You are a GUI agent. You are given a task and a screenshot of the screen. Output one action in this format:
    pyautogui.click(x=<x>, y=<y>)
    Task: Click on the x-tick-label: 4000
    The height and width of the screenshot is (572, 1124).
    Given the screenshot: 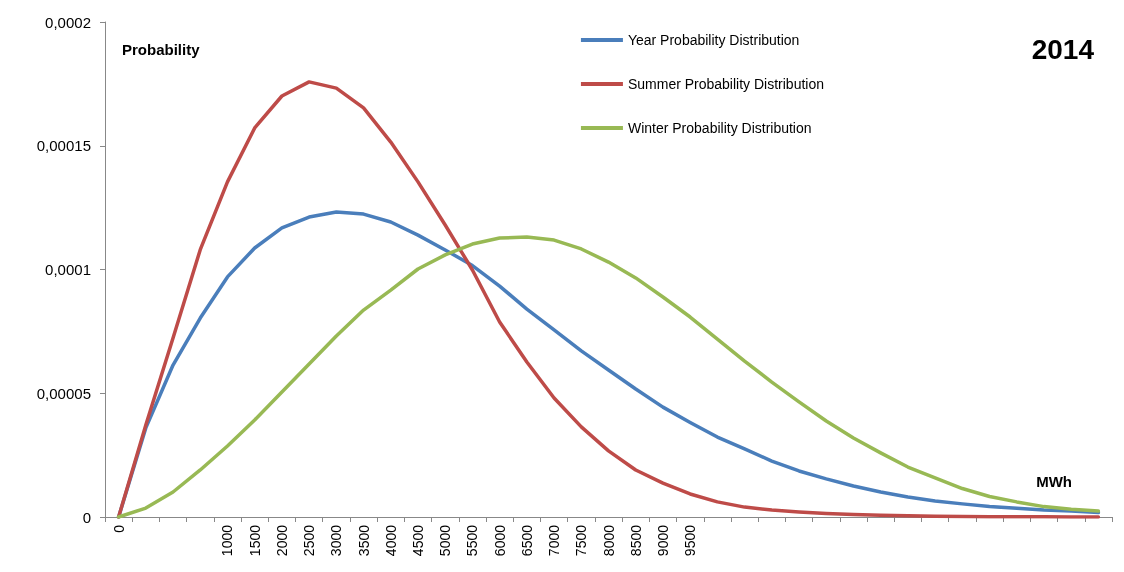 What is the action you would take?
    pyautogui.click(x=390, y=540)
    